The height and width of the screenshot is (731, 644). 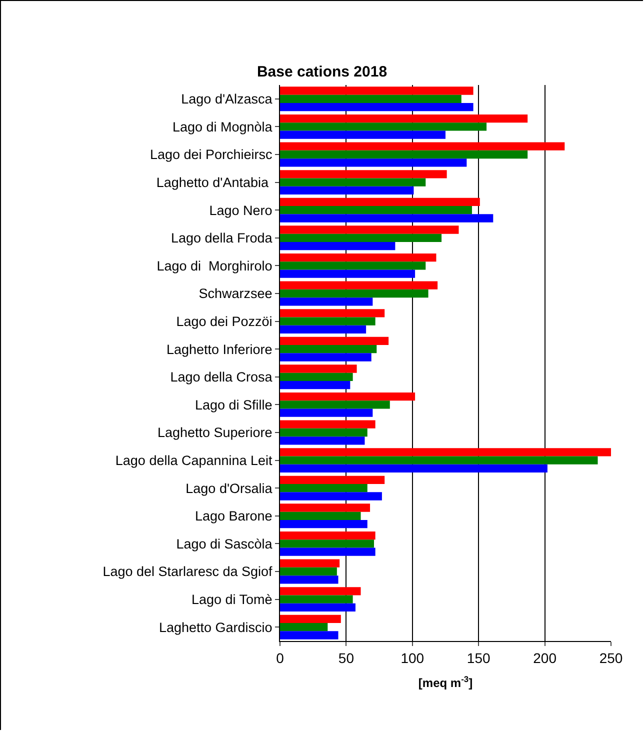 I want to click on x-tick-label: 100, so click(x=412, y=658).